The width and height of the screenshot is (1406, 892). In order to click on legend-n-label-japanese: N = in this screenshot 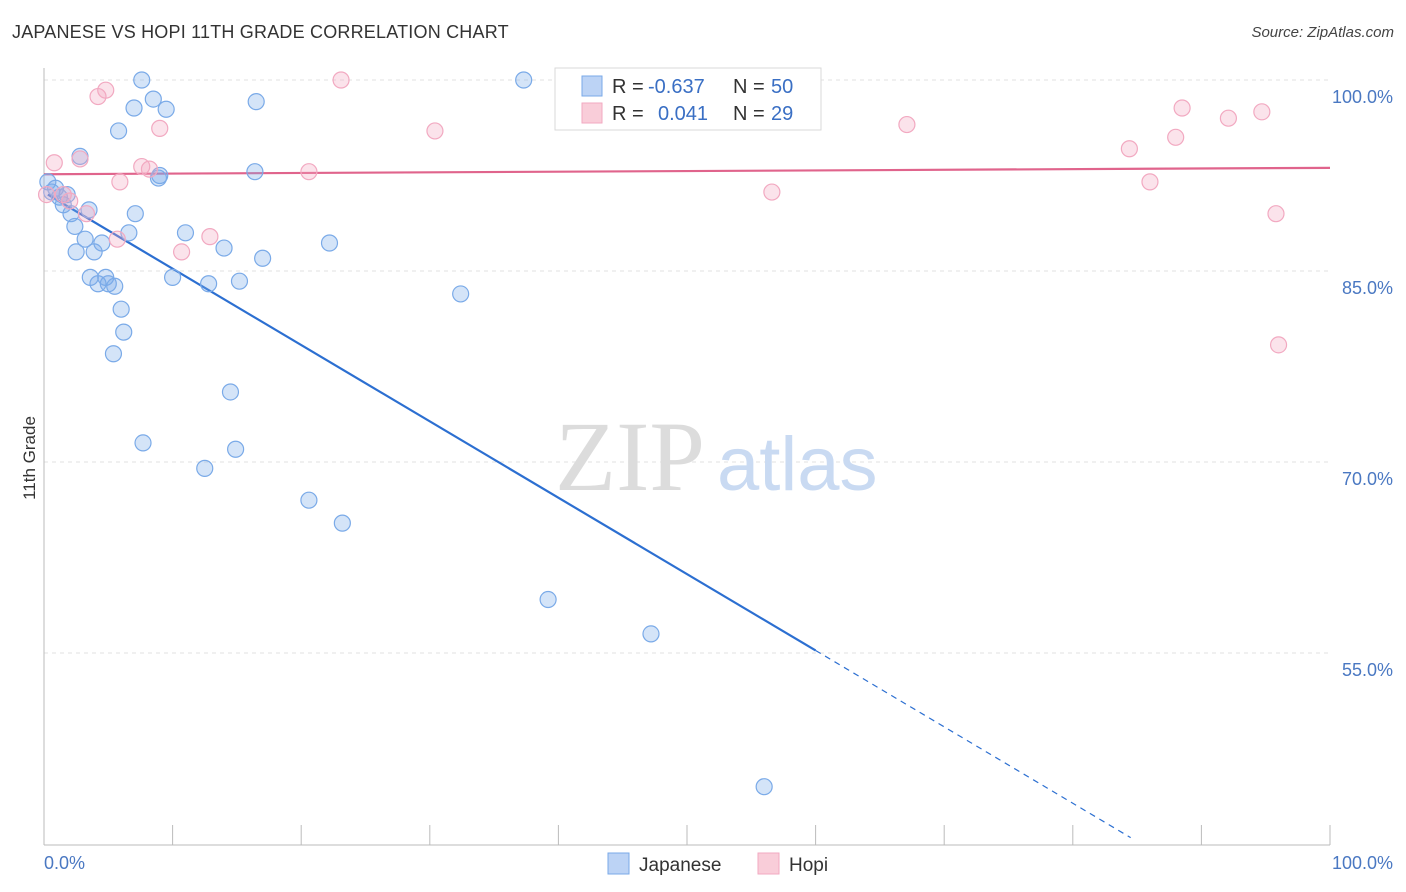, I will do `click(749, 87)`.